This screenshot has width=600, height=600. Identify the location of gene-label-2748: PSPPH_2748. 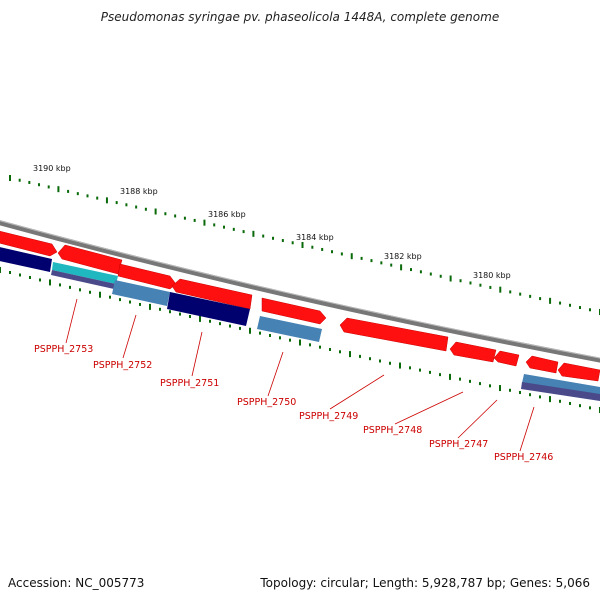
(392, 430).